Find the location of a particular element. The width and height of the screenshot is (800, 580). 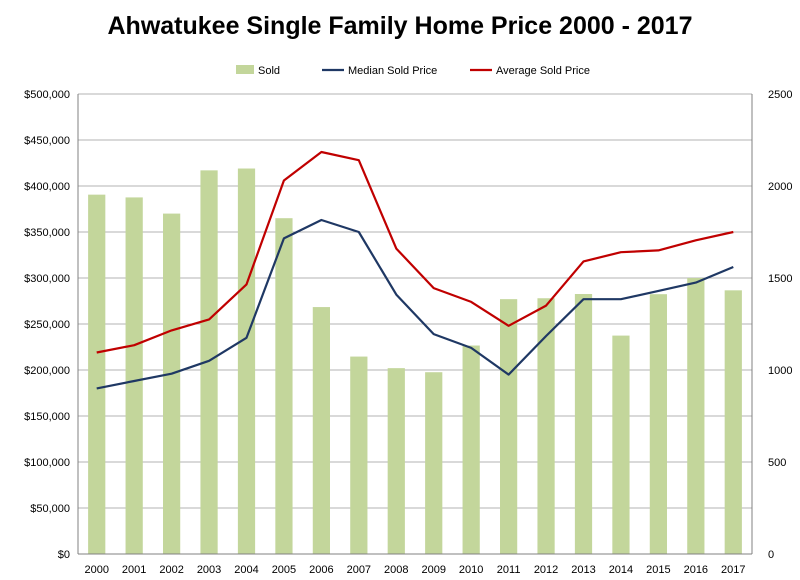

legend: Sold Median Sold Price Average Sold Price is located at coordinates (413, 71).